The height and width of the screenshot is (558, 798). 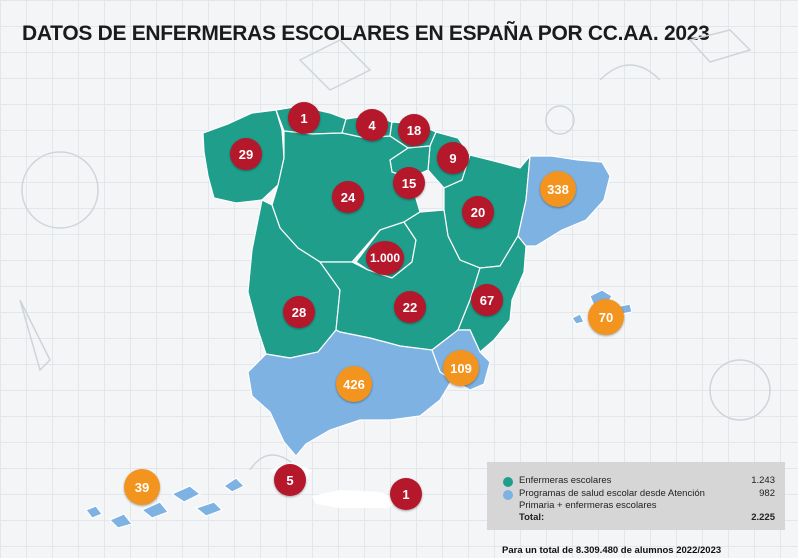 I want to click on marker-pais-vasco: 18, so click(x=414, y=130).